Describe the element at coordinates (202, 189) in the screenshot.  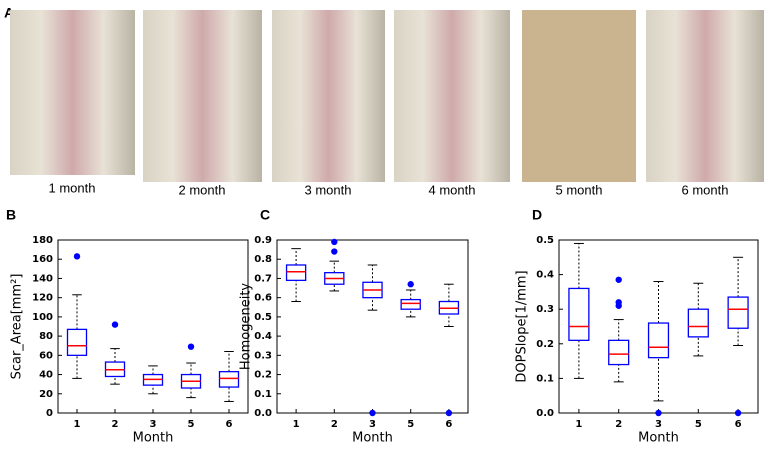
I see `photo-caption: 2 month` at that location.